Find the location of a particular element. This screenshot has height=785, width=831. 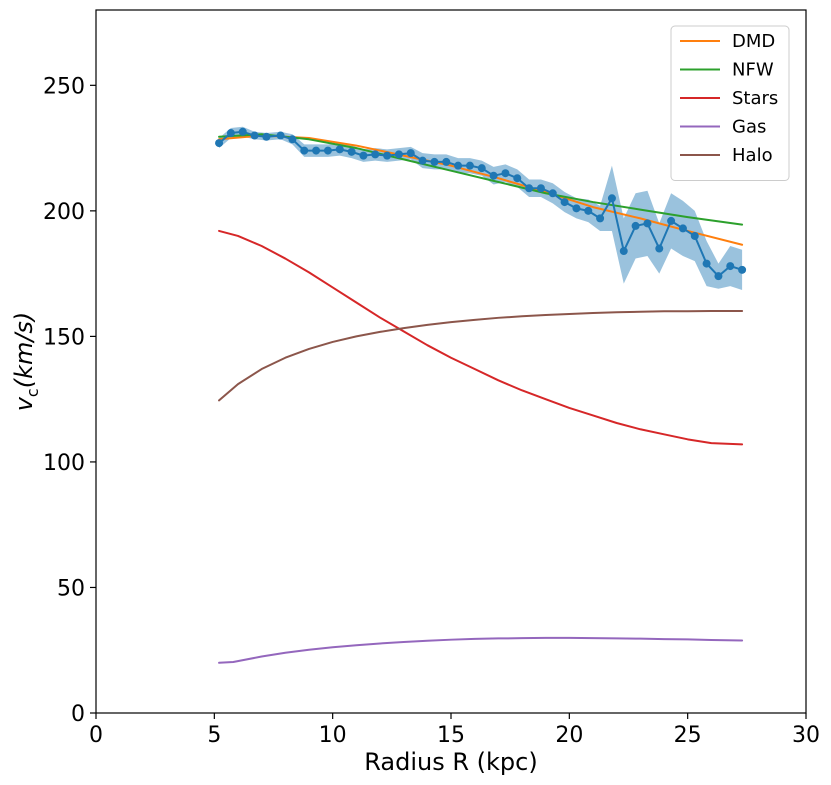

observed-data-layer is located at coordinates (481, 204).